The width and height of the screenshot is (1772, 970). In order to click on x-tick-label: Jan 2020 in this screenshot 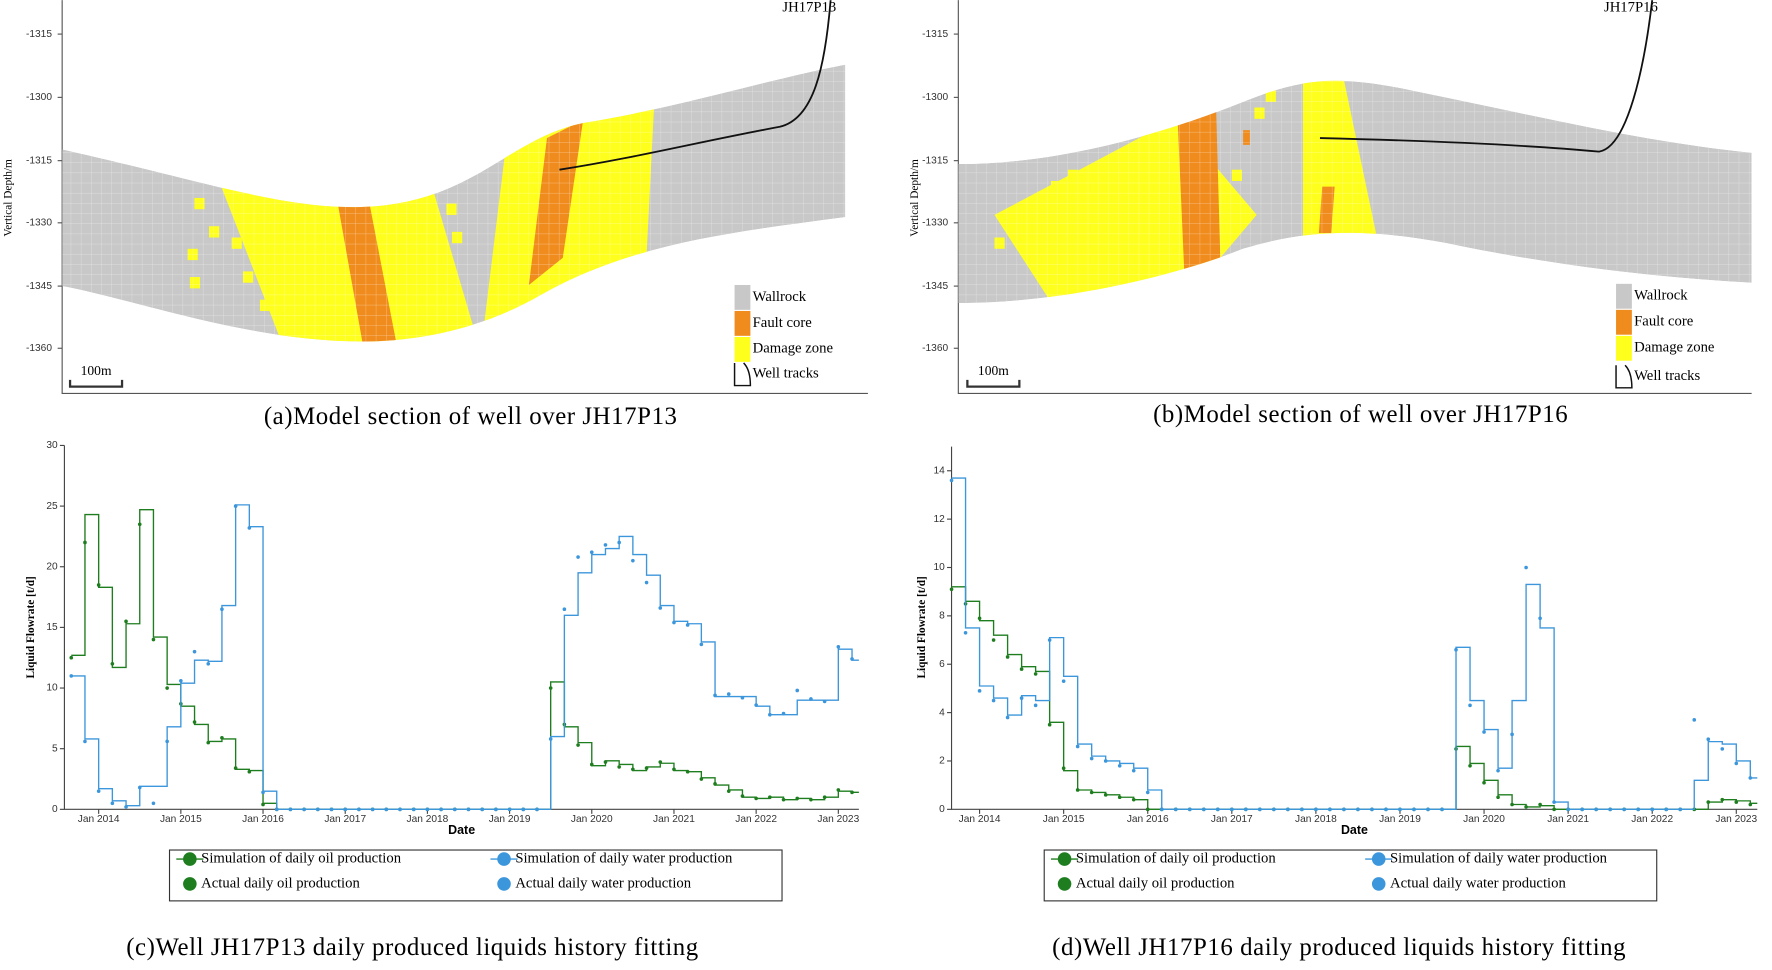, I will do `click(1484, 819)`.